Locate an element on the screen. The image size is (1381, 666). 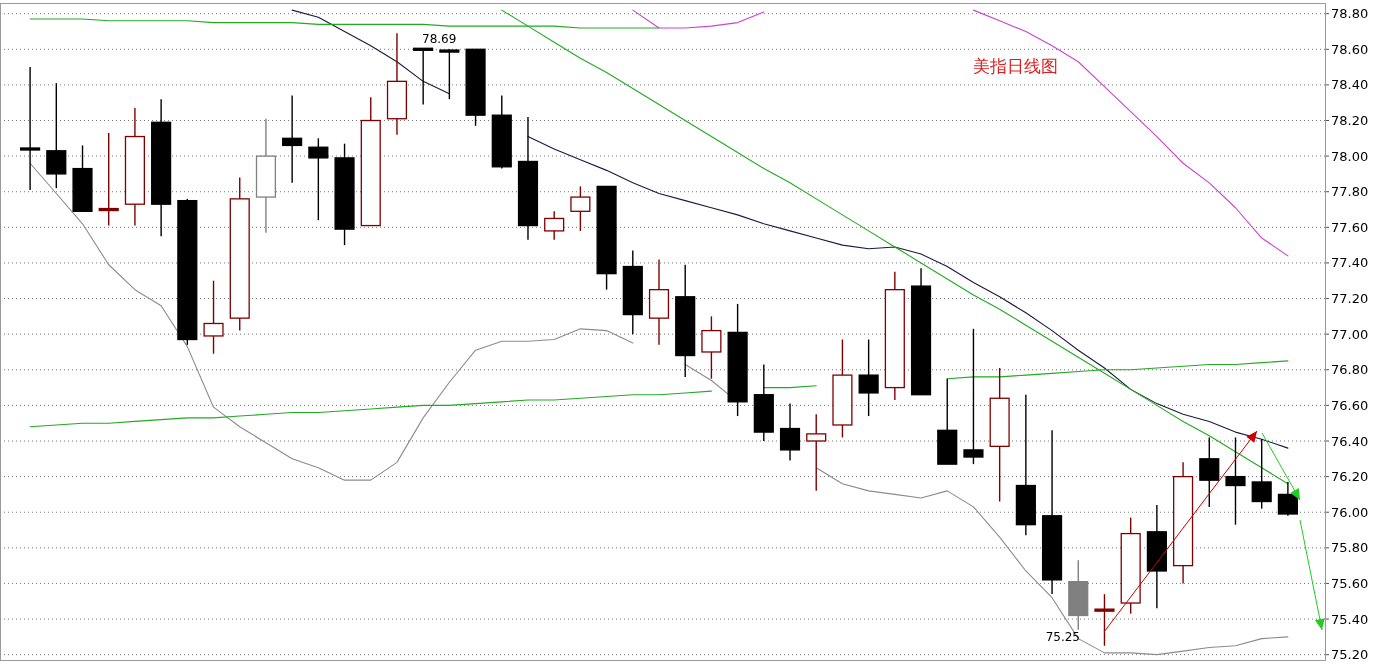
y-tick-label: 78.60 is located at coordinates (1350, 49).